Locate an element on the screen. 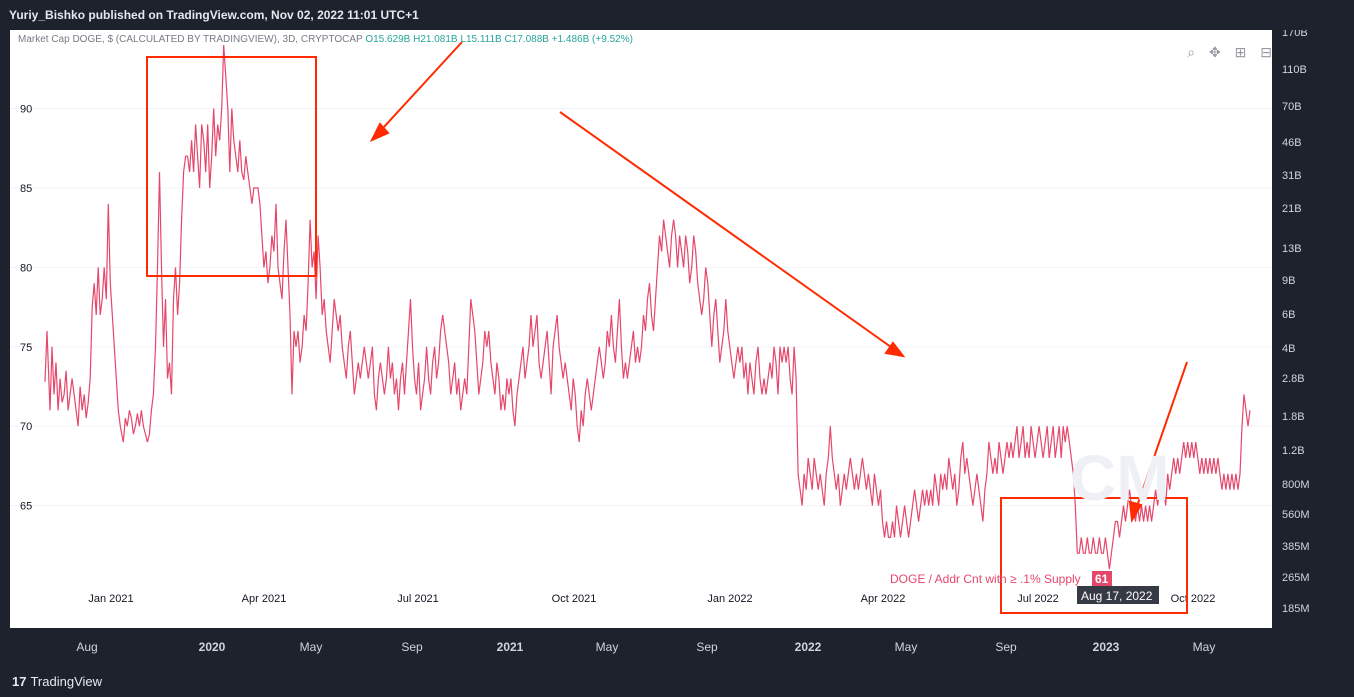  x-tick-label: Jul 2022 is located at coordinates (1038, 599).